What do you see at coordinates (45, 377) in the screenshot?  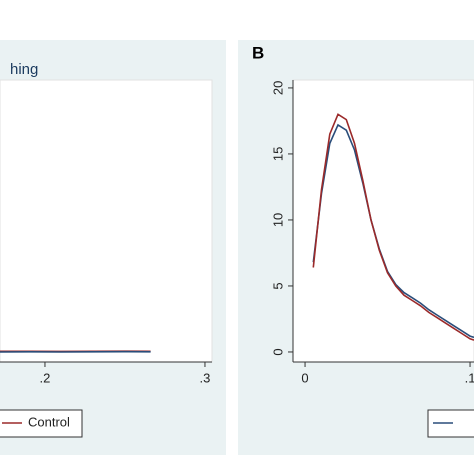 I see `x-tick-label: .2` at bounding box center [45, 377].